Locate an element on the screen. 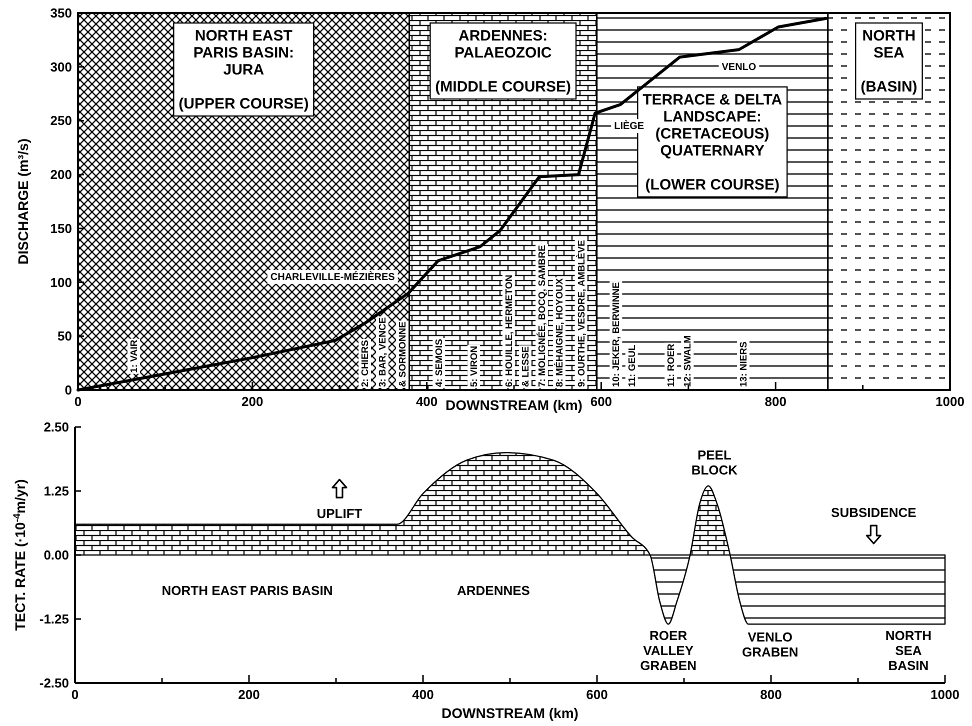 The height and width of the screenshot is (726, 972). annotation: 11: GEUL is located at coordinates (632, 365).